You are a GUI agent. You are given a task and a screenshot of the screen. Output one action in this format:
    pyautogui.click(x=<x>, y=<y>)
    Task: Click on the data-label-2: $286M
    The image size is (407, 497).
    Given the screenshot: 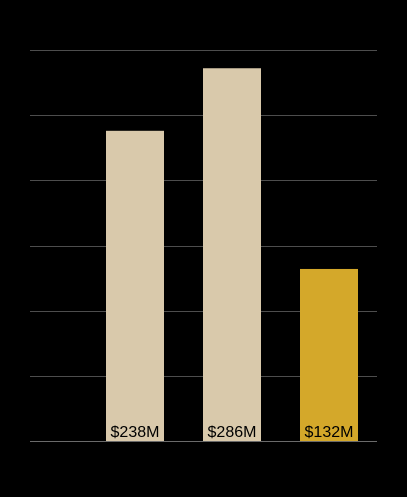 What is the action you would take?
    pyautogui.click(x=232, y=432)
    